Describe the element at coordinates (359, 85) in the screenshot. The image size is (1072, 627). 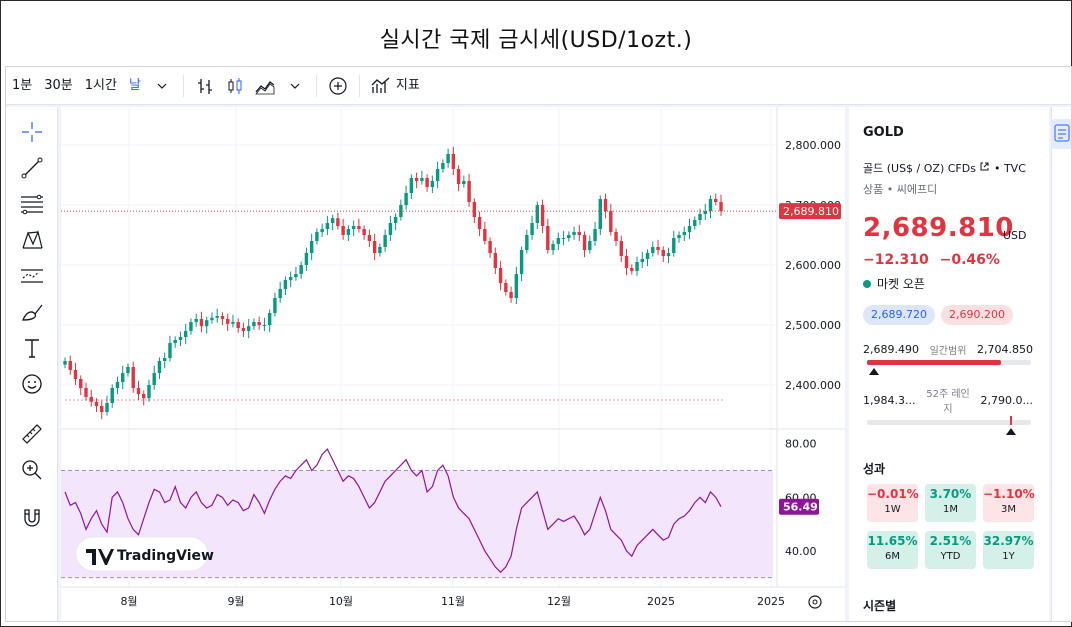
I see `toolbar-divider` at that location.